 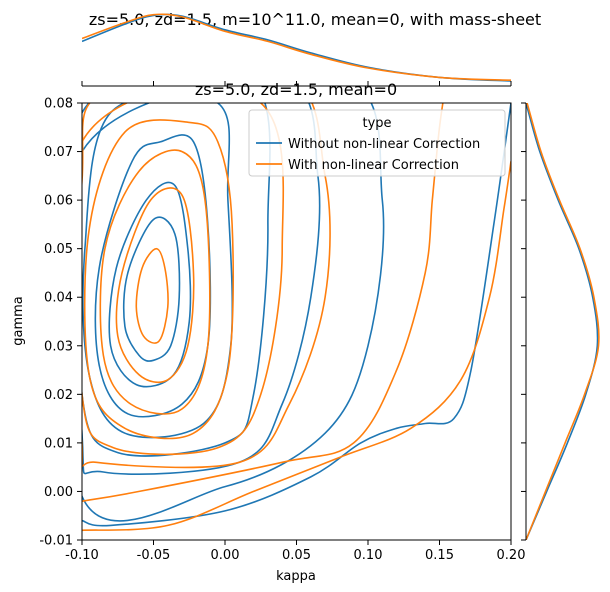 What do you see at coordinates (58, 152) in the screenshot?
I see `y-tick-label: 0.07` at bounding box center [58, 152].